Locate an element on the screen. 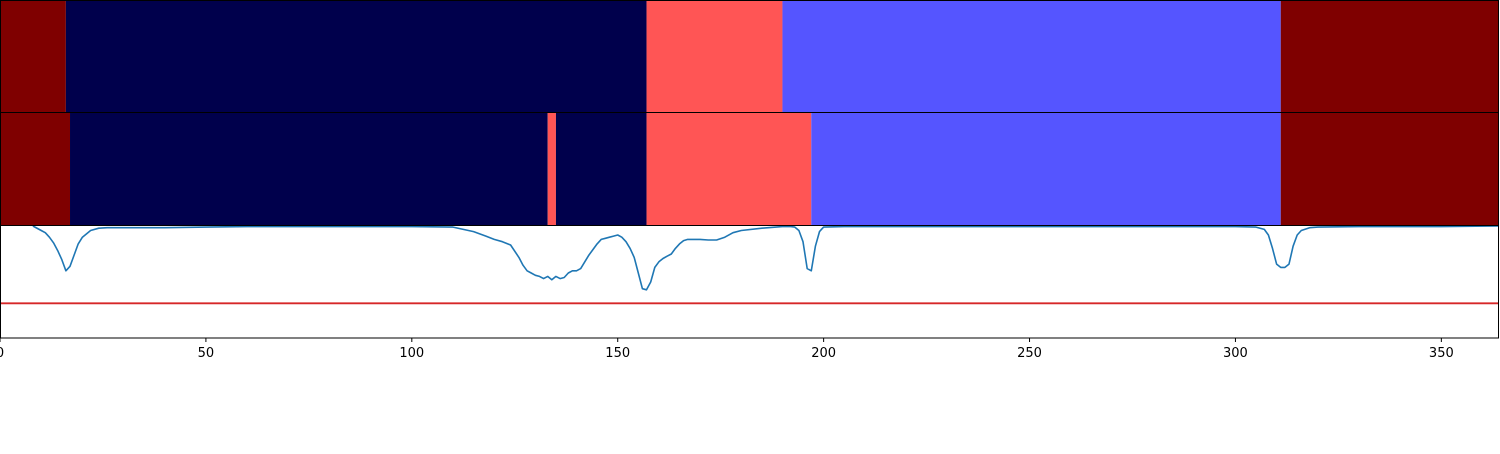  x-tick-label: 100 is located at coordinates (411, 353).